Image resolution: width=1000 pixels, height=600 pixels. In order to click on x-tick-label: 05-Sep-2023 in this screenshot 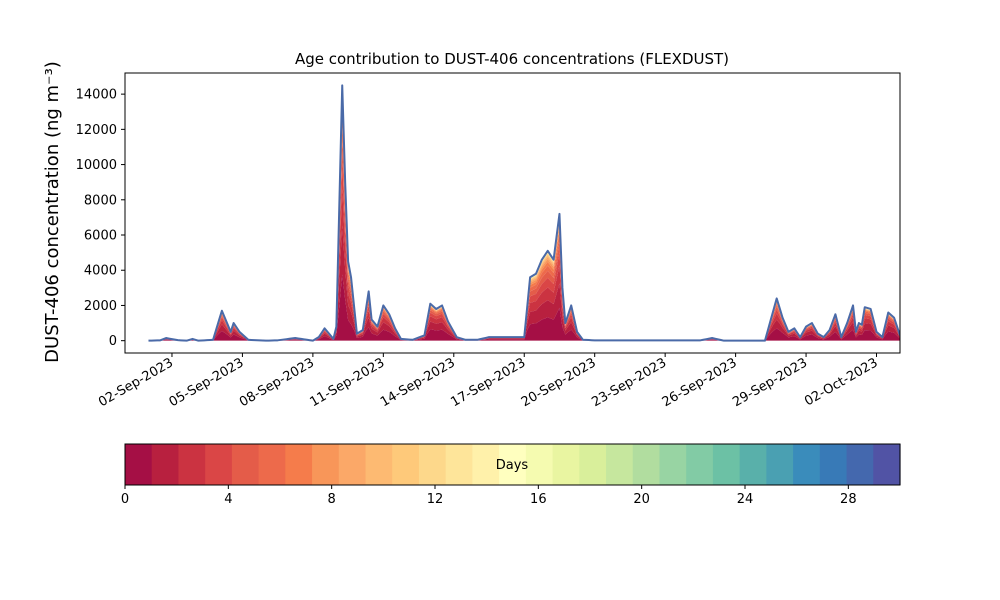, I will do `click(207, 382)`.